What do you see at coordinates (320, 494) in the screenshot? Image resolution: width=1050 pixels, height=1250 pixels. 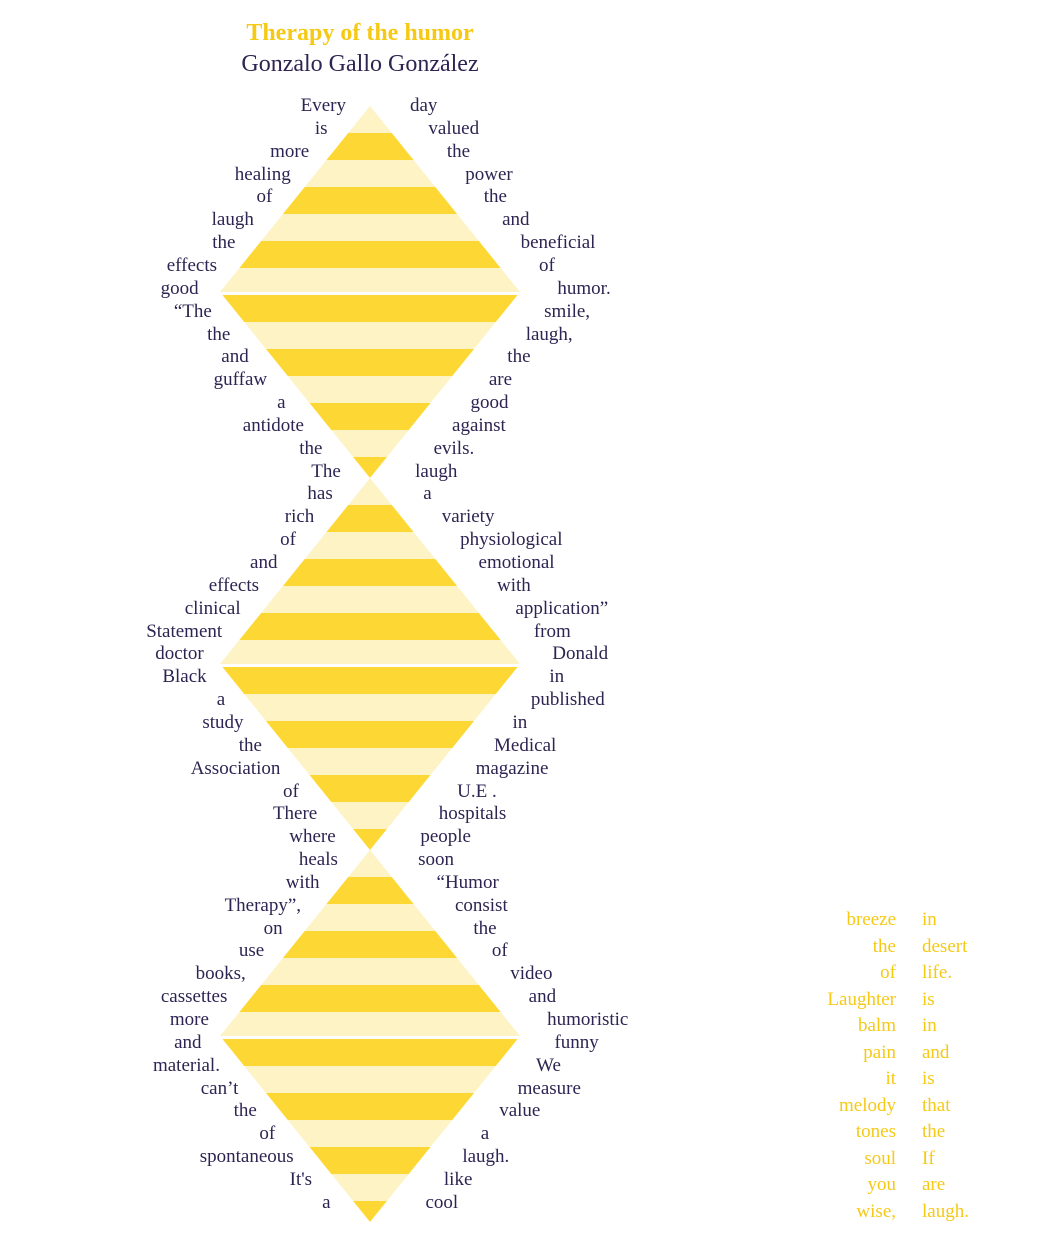 I see `poem-word-left: has` at bounding box center [320, 494].